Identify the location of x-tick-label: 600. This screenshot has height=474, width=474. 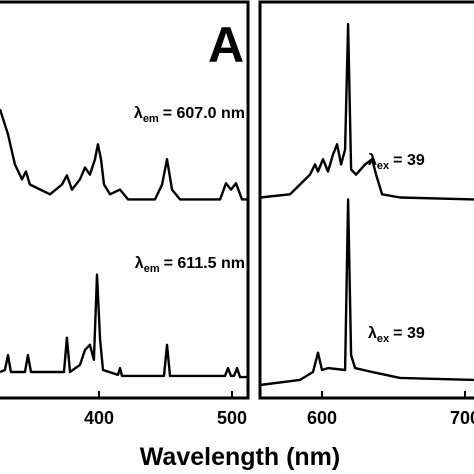
(322, 418).